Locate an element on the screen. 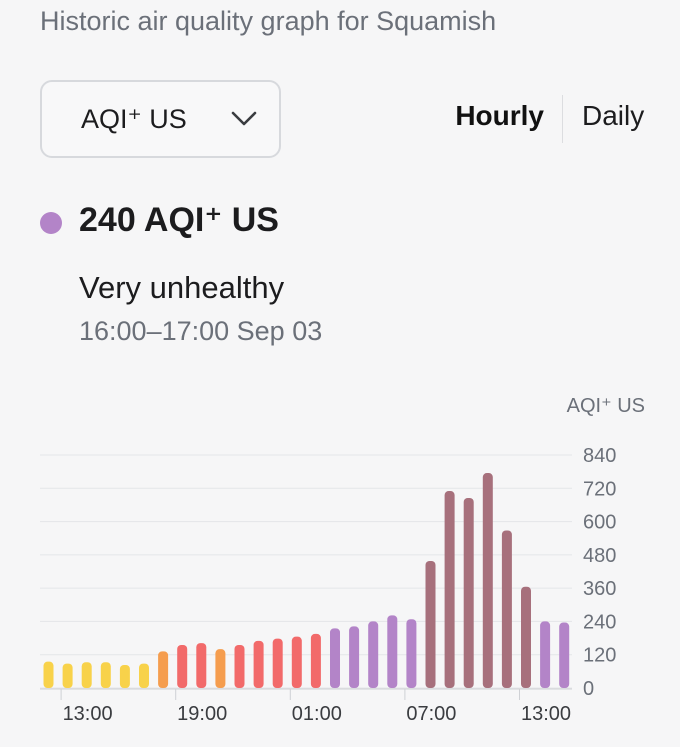 The width and height of the screenshot is (680, 747). chart-unit-label: AQI⁺ US is located at coordinates (606, 406).